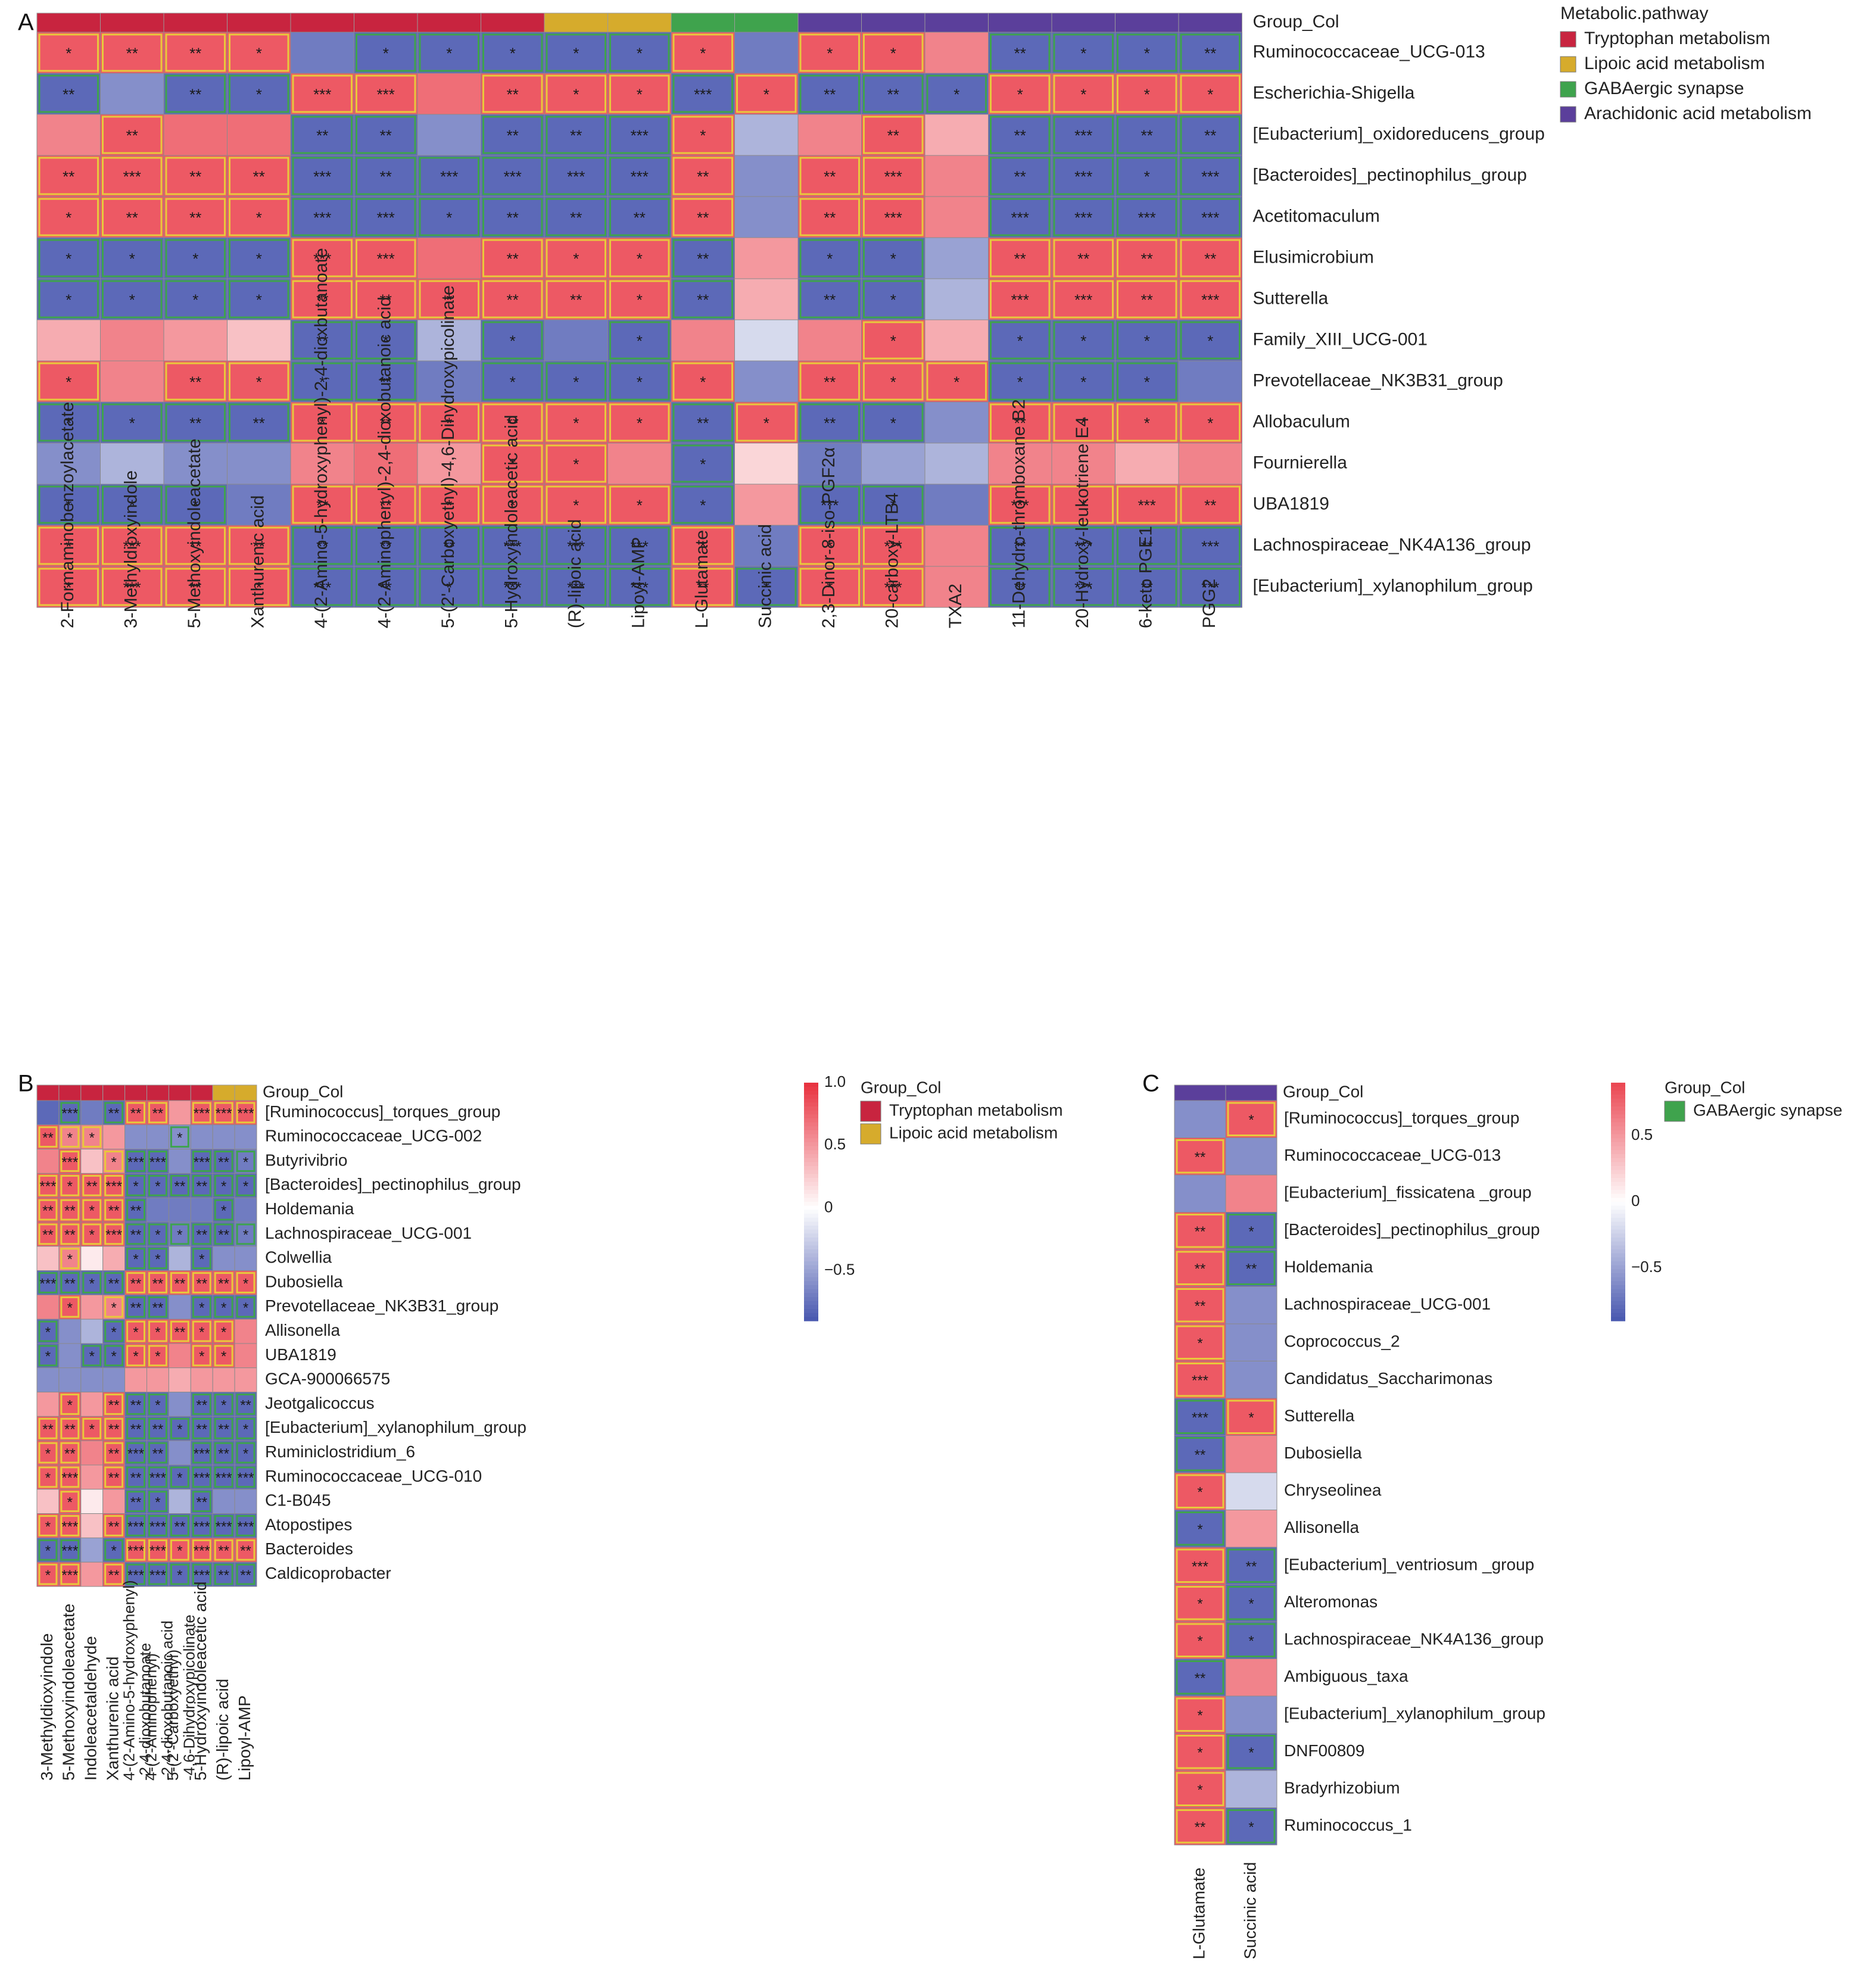  What do you see at coordinates (1348, 1825) in the screenshot?
I see `row-label: Ruminococcus_1` at bounding box center [1348, 1825].